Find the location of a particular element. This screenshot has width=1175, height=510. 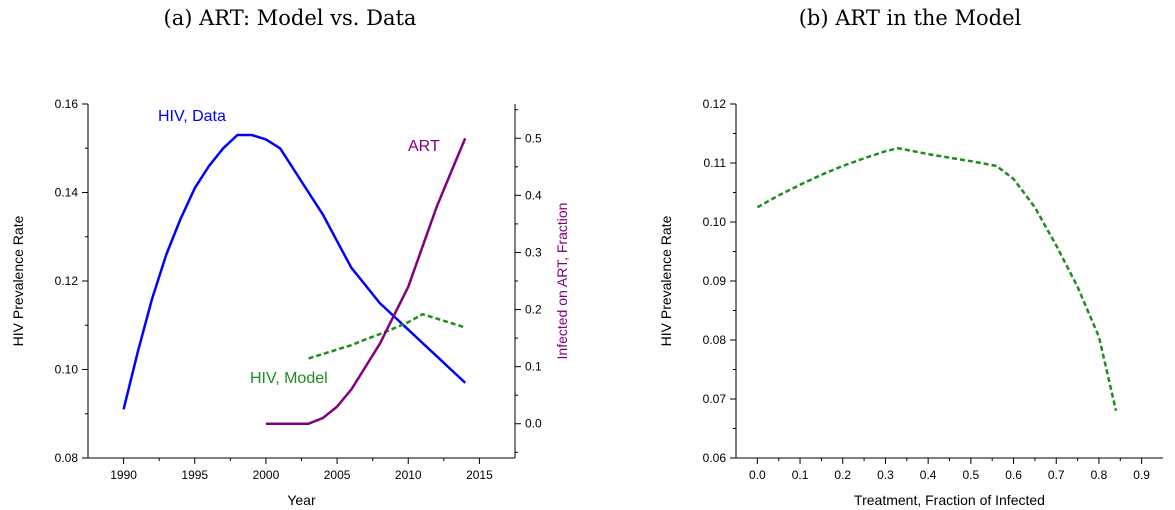

panel-b-title: (b) ART in the Model is located at coordinates (910, 18).